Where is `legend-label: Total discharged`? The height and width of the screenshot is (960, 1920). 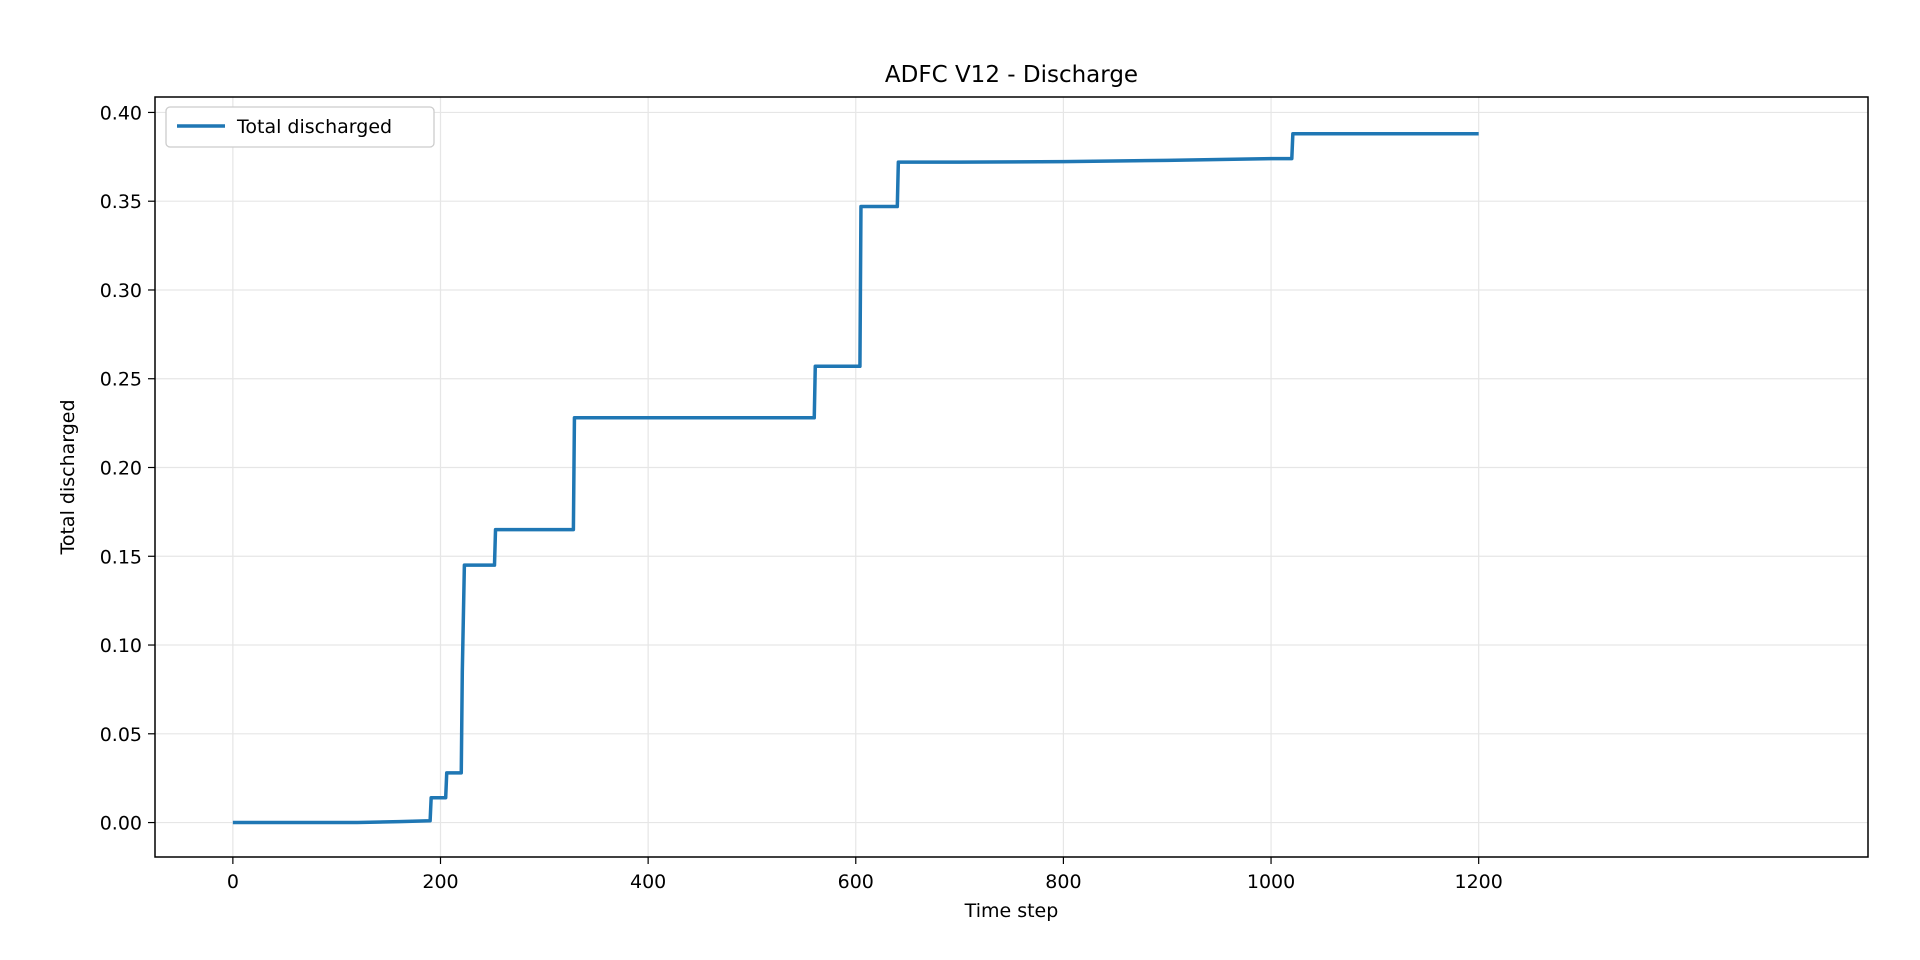
legend-label: Total discharged is located at coordinates (314, 127).